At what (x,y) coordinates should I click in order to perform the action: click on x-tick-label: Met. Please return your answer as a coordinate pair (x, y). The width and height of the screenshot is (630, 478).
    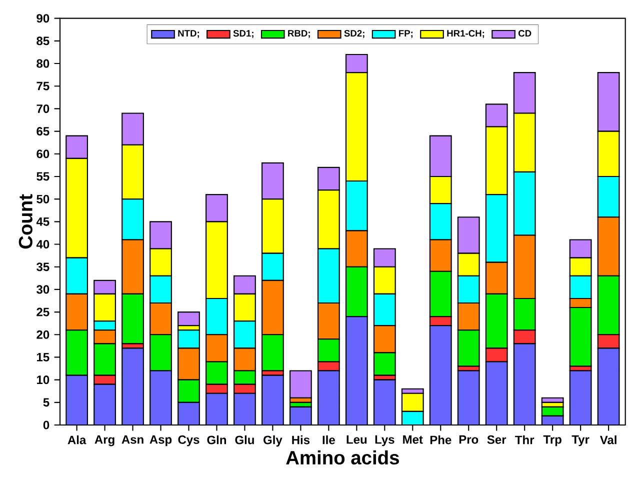
    Looking at the image, I should click on (413, 439).